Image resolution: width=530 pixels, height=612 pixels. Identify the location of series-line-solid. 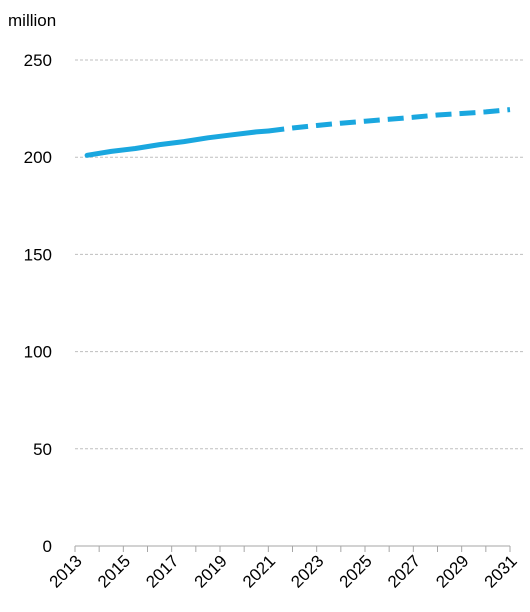
(177, 143).